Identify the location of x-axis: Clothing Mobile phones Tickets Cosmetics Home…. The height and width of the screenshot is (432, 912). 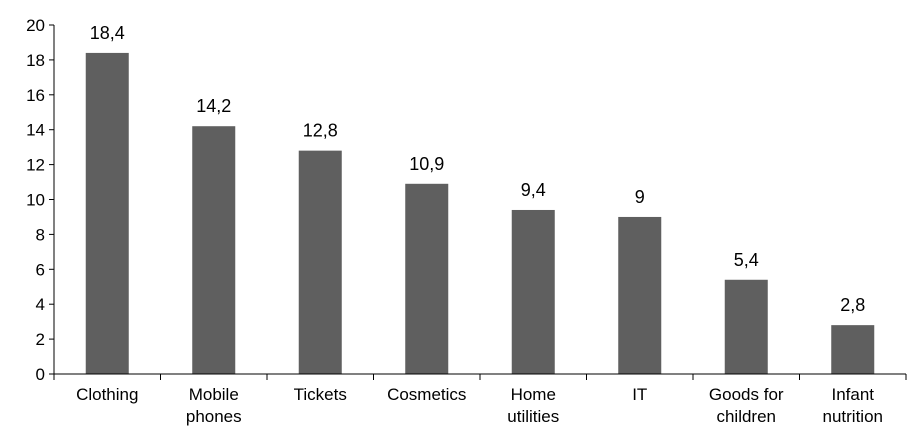
(480, 399).